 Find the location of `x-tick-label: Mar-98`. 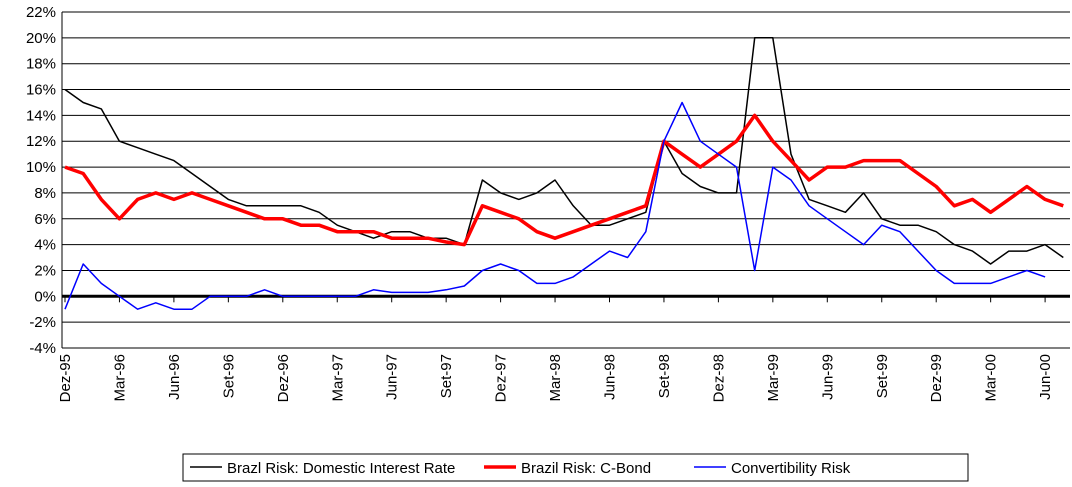

x-tick-label: Mar-98 is located at coordinates (555, 378).